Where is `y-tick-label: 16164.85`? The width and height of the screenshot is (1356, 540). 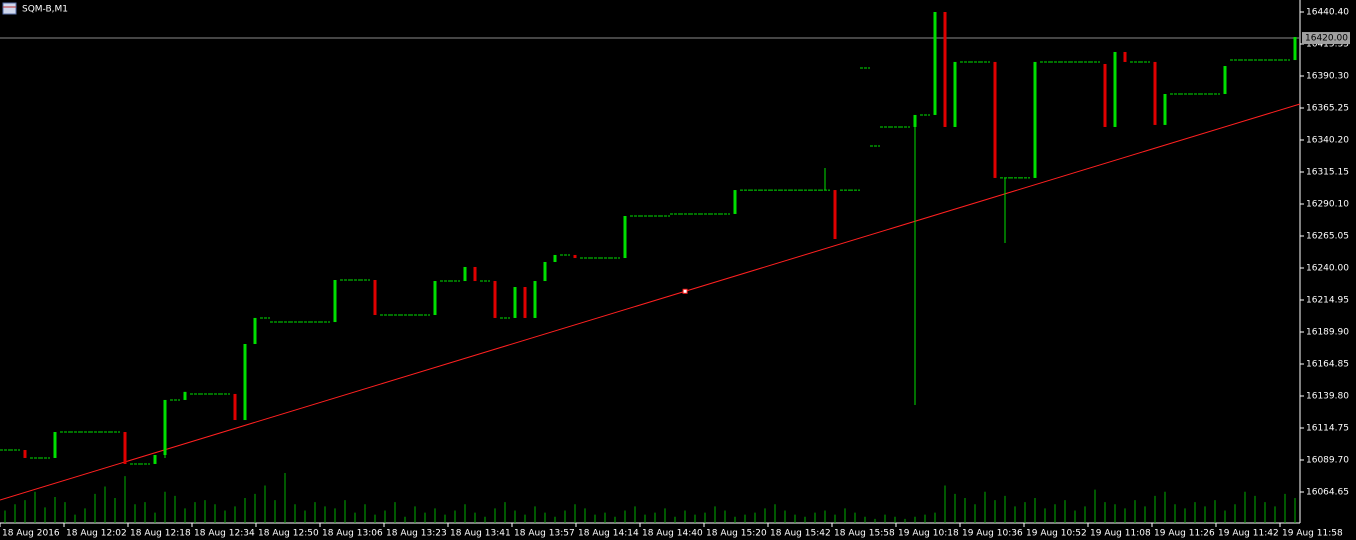 y-tick-label: 16164.85 is located at coordinates (1327, 364).